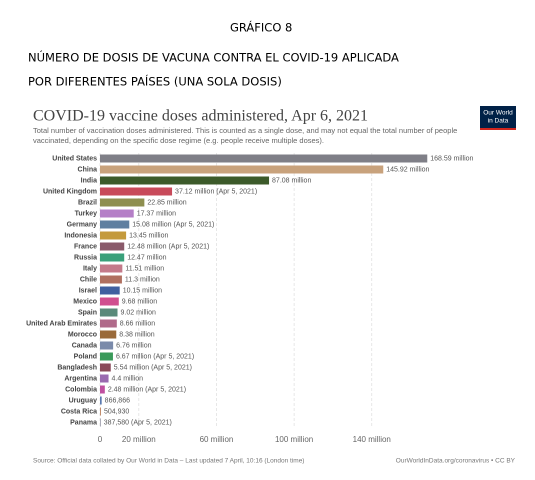 The height and width of the screenshot is (480, 535). What do you see at coordinates (128, 378) in the screenshot?
I see `value-label: 4.4 million` at bounding box center [128, 378].